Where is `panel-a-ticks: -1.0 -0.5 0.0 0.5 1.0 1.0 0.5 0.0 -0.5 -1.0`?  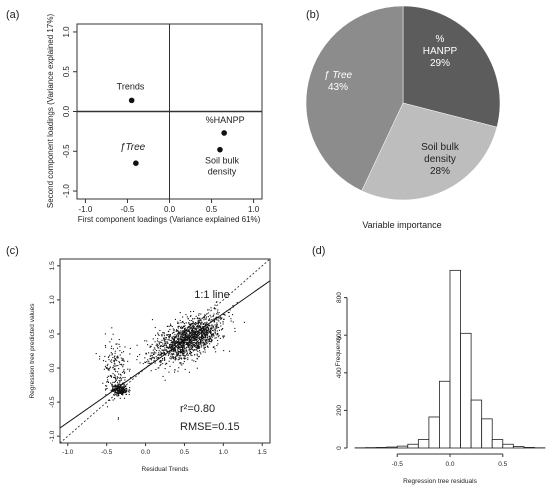 panel-a-ticks: -1.0 -0.5 0.0 0.5 1.0 1.0 0.5 0.0 -0.5 -1.0 is located at coordinates (161, 120).